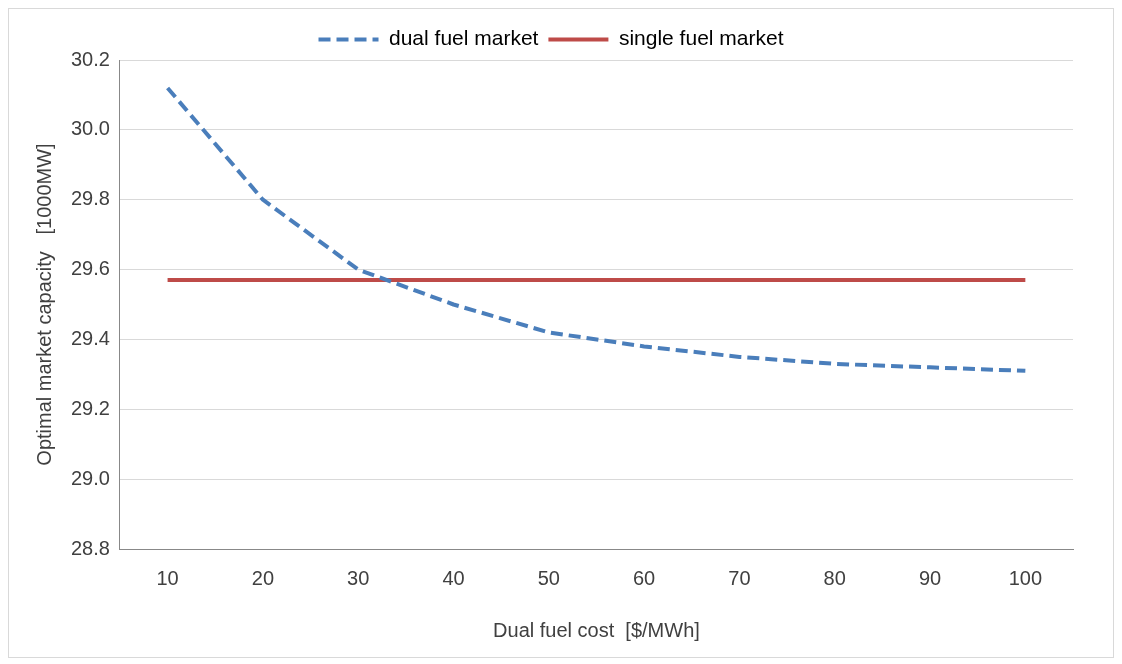 The width and height of the screenshot is (1122, 664). What do you see at coordinates (701, 38) in the screenshot?
I see `legend-label: single fuel market` at bounding box center [701, 38].